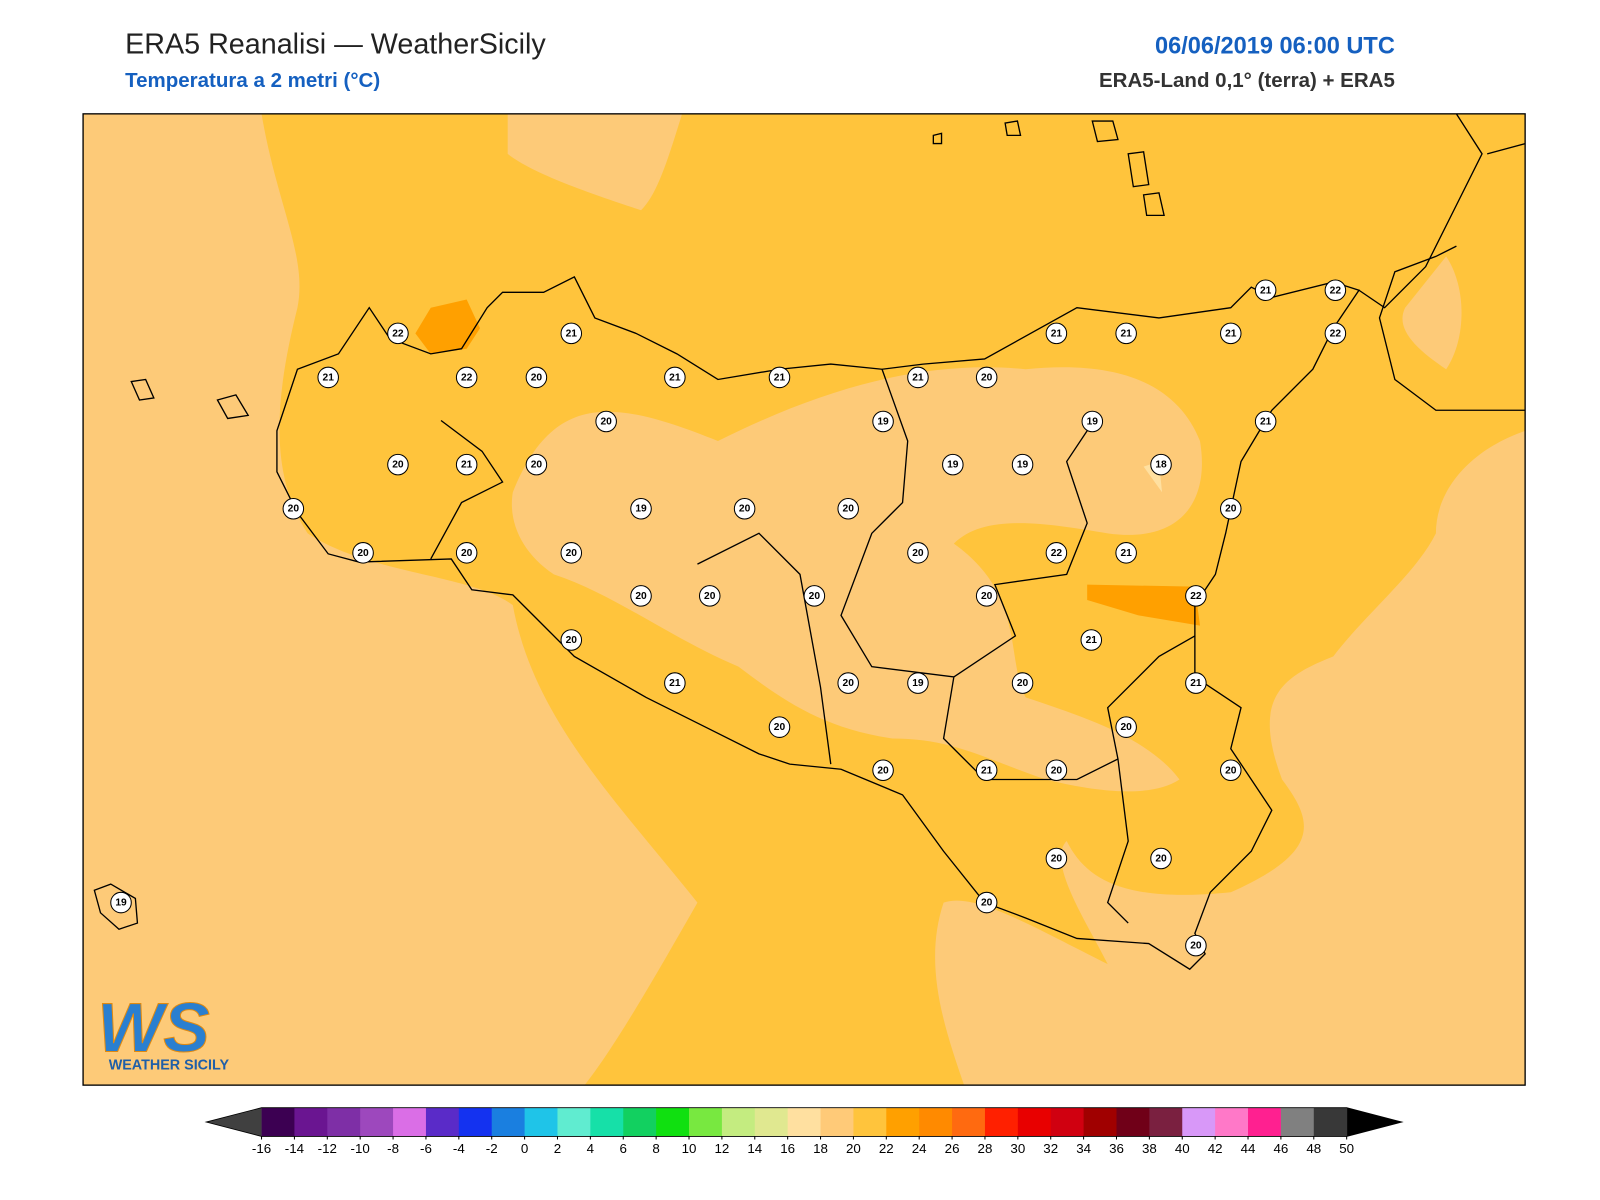  Describe the element at coordinates (524, 1148) in the screenshot. I see `colorbar-tick-label: 0` at that location.